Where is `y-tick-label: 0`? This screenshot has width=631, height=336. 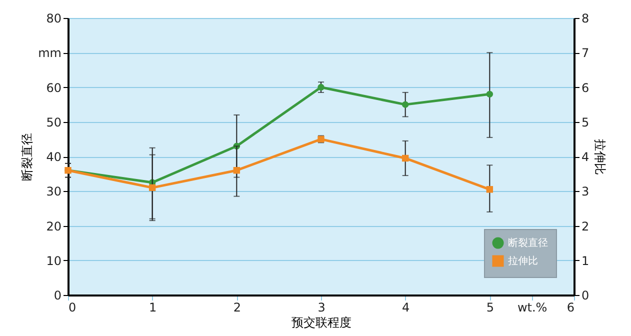 y-tick-label: 0 is located at coordinates (58, 295).